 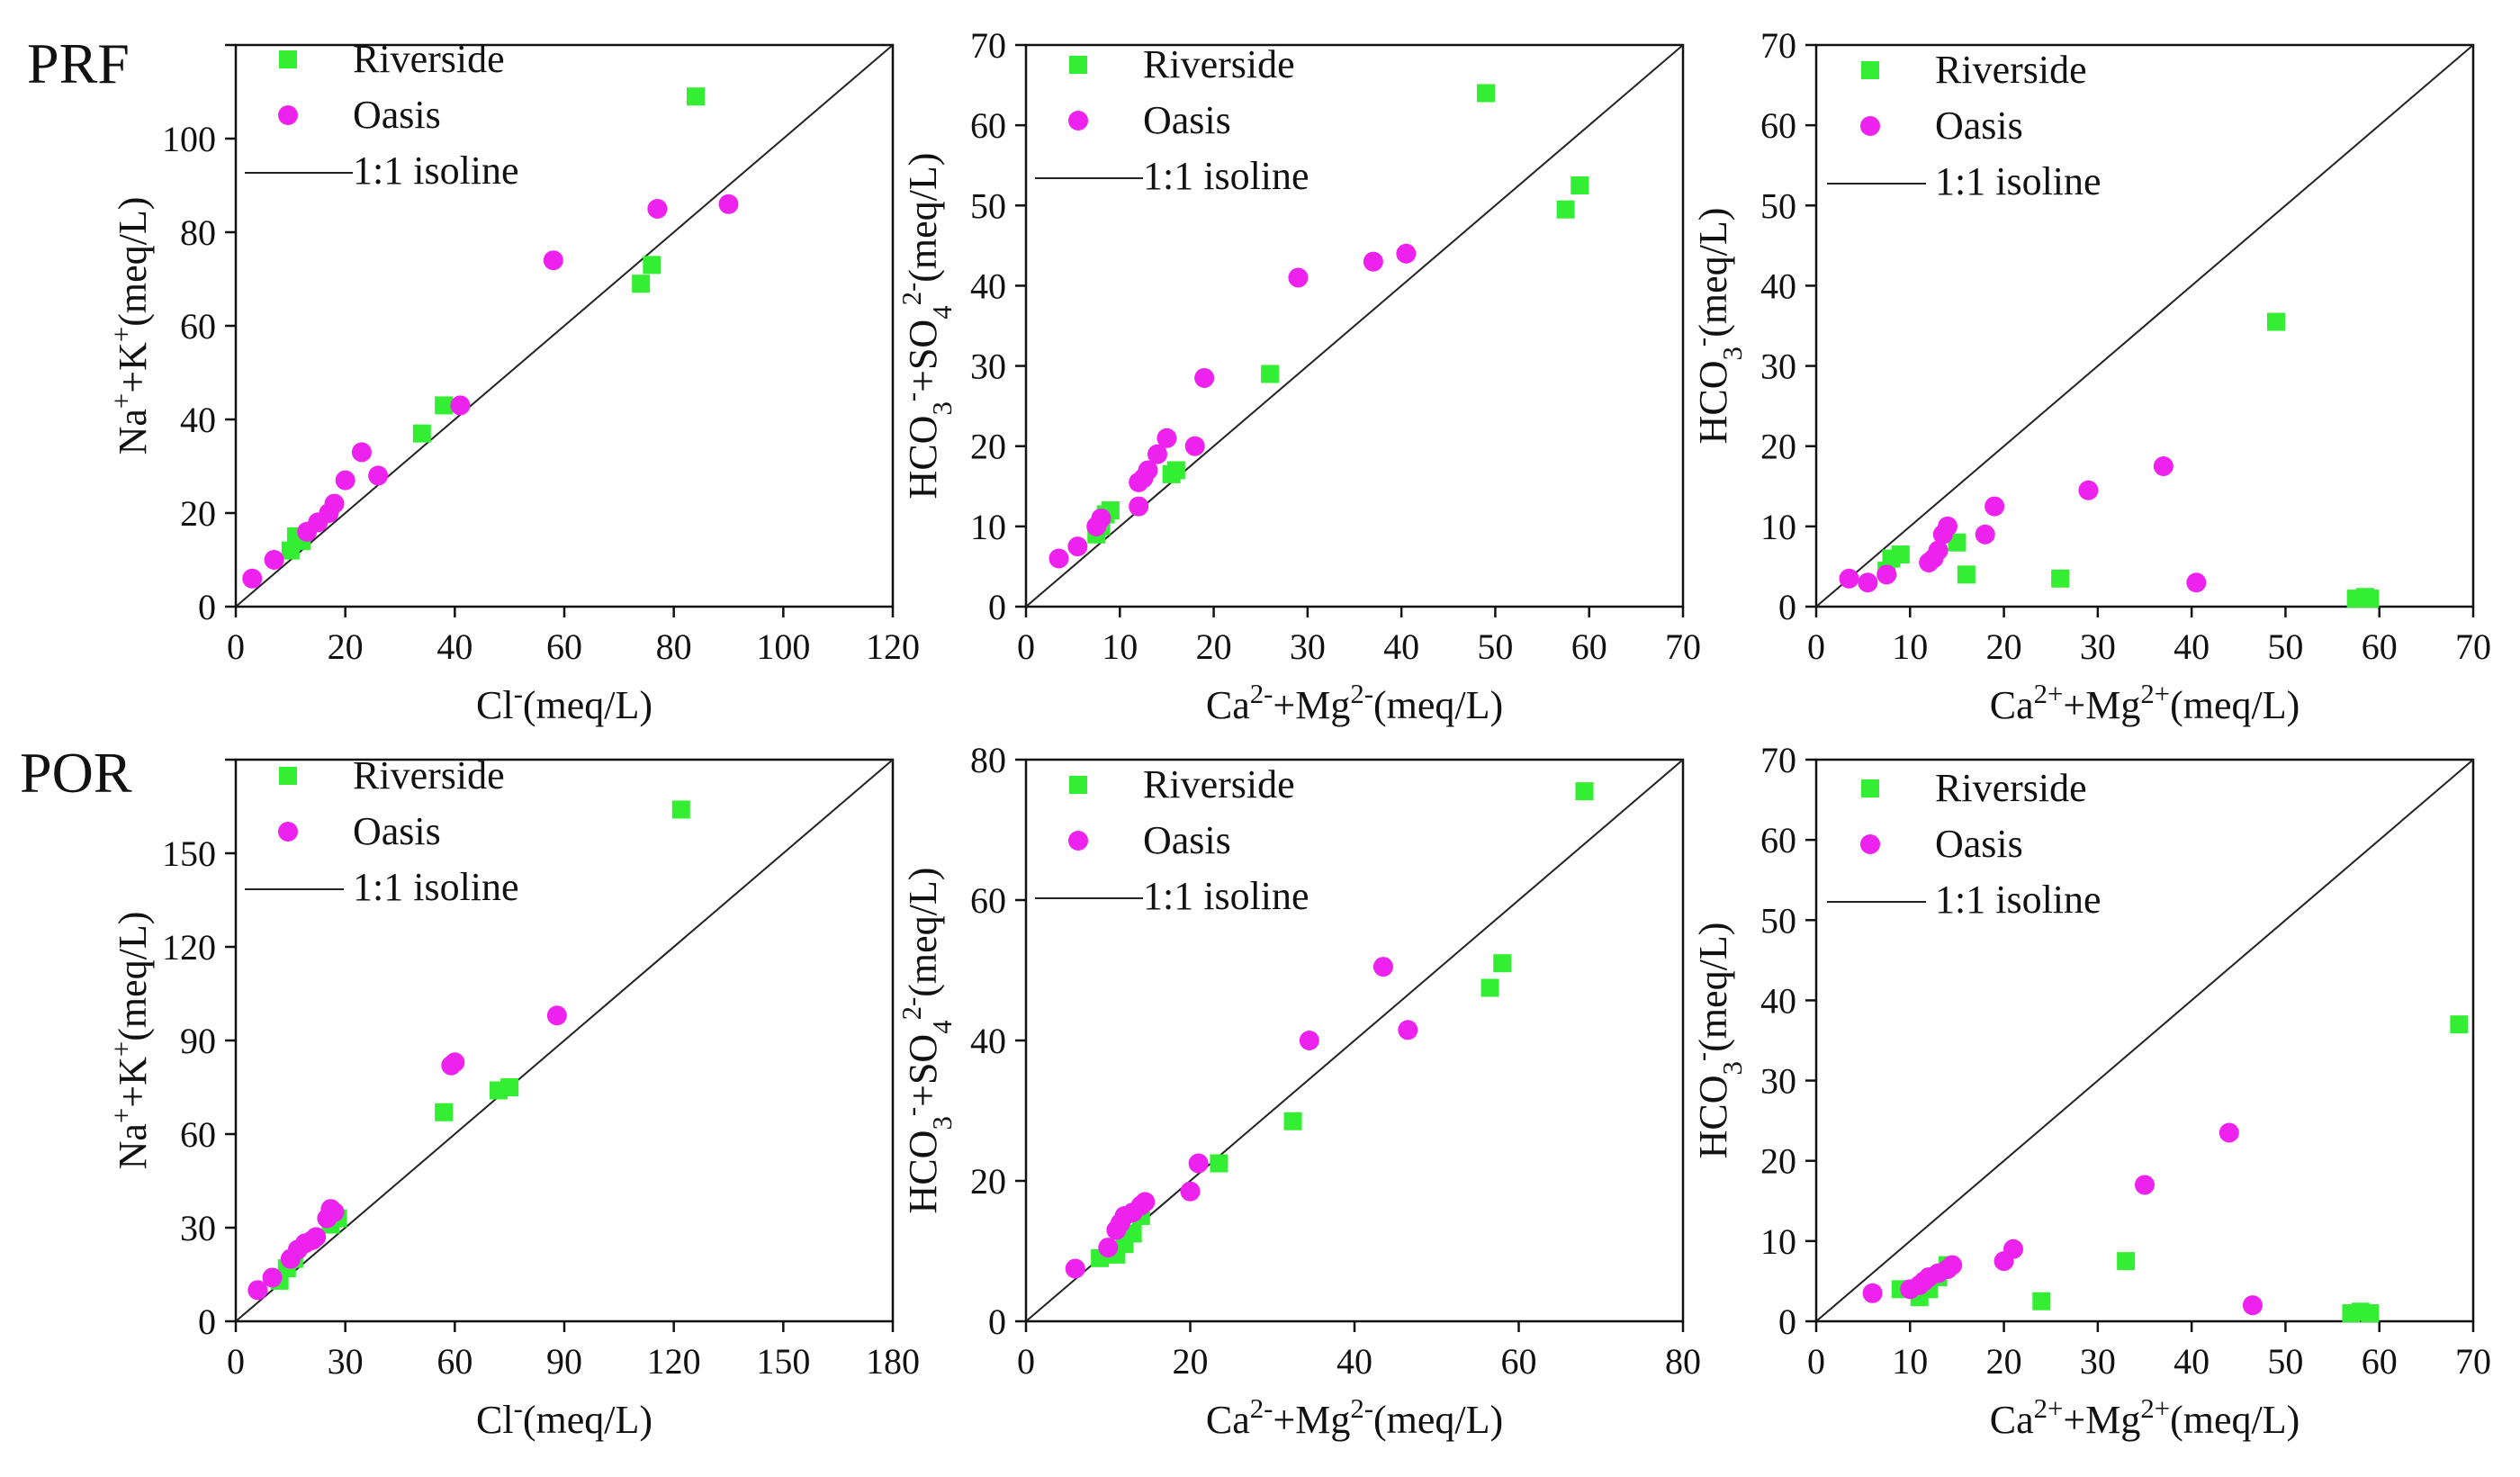 I want to click on x-tick-label: 150, so click(x=783, y=1361).